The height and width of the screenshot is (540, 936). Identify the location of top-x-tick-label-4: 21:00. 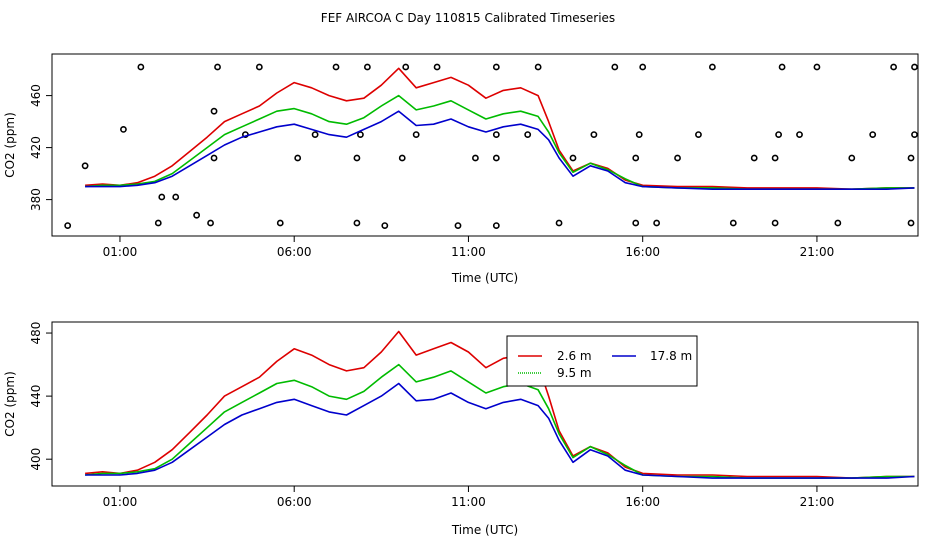
(817, 252).